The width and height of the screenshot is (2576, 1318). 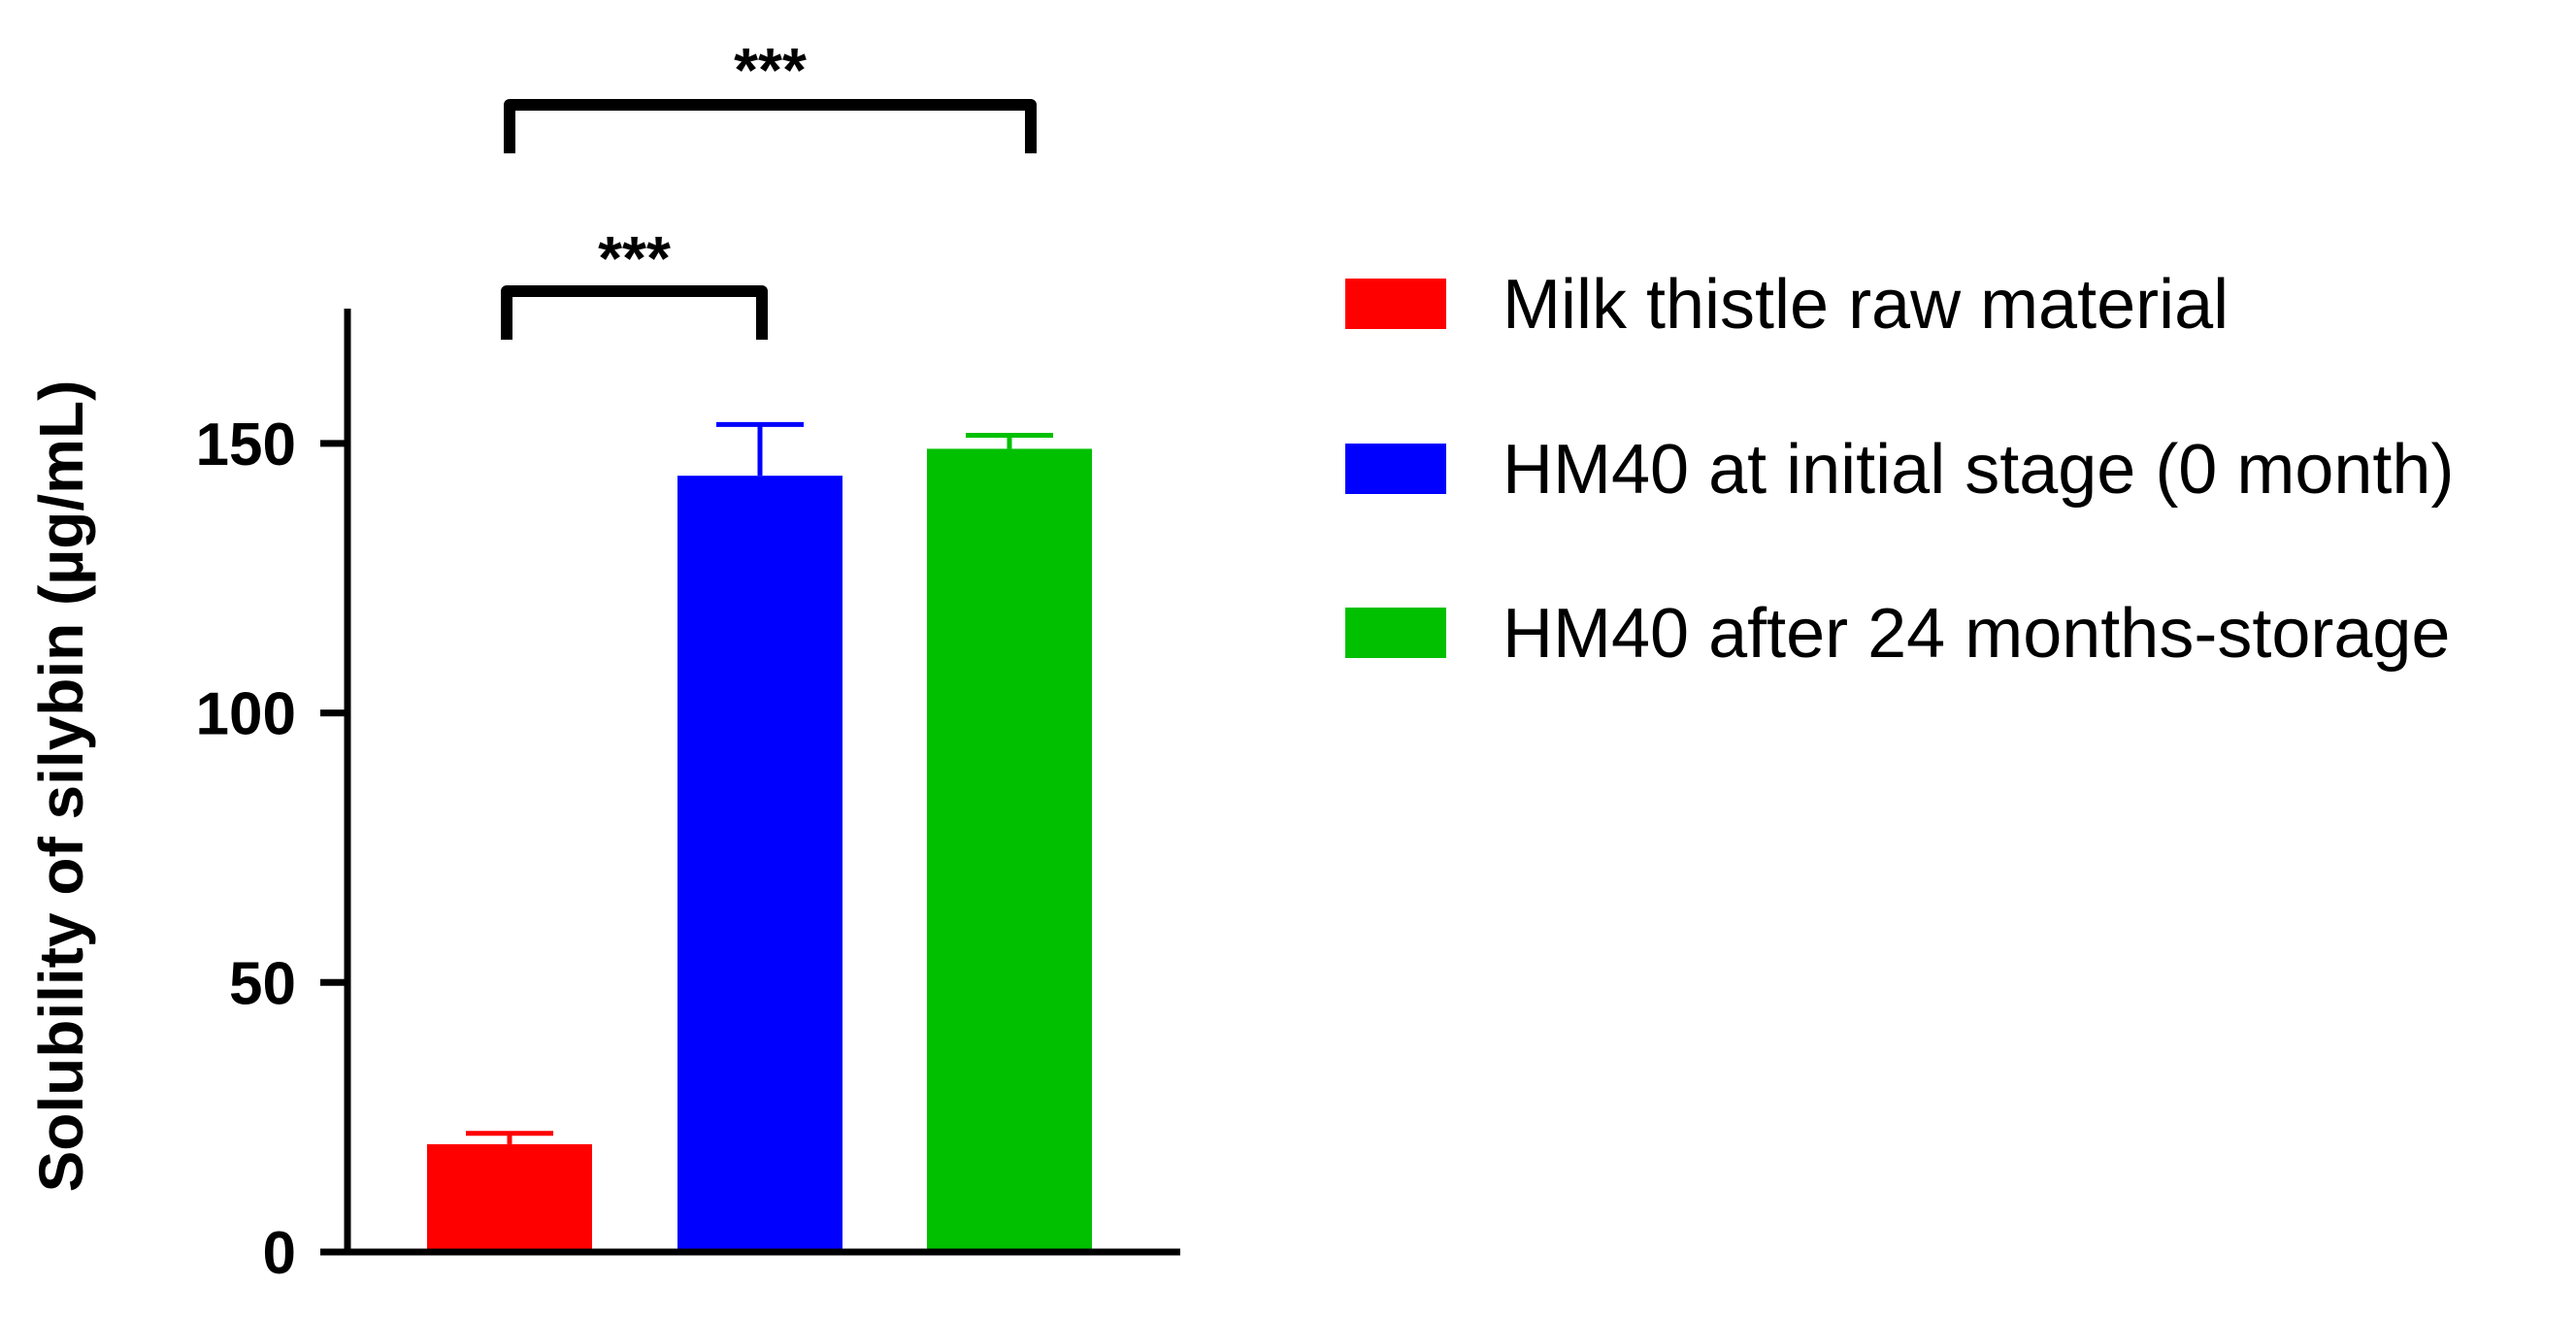 I want to click on legend-label-3: HM40 after 24 months-storage, so click(x=1977, y=634).